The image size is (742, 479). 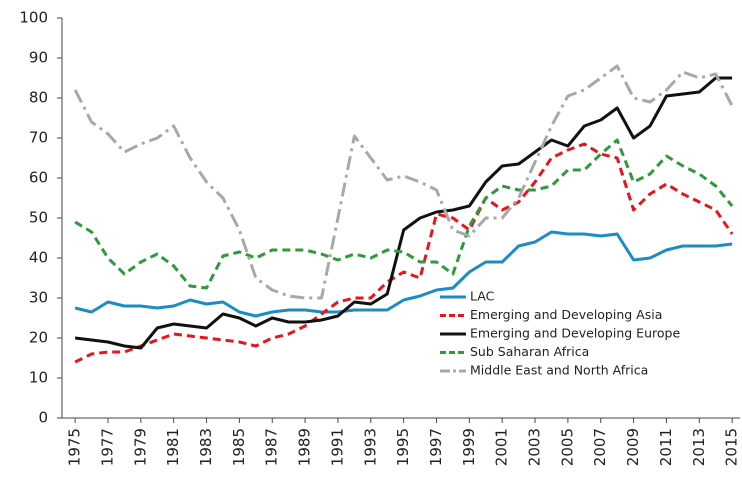 What do you see at coordinates (38, 378) in the screenshot?
I see `y-tick-label: 10` at bounding box center [38, 378].